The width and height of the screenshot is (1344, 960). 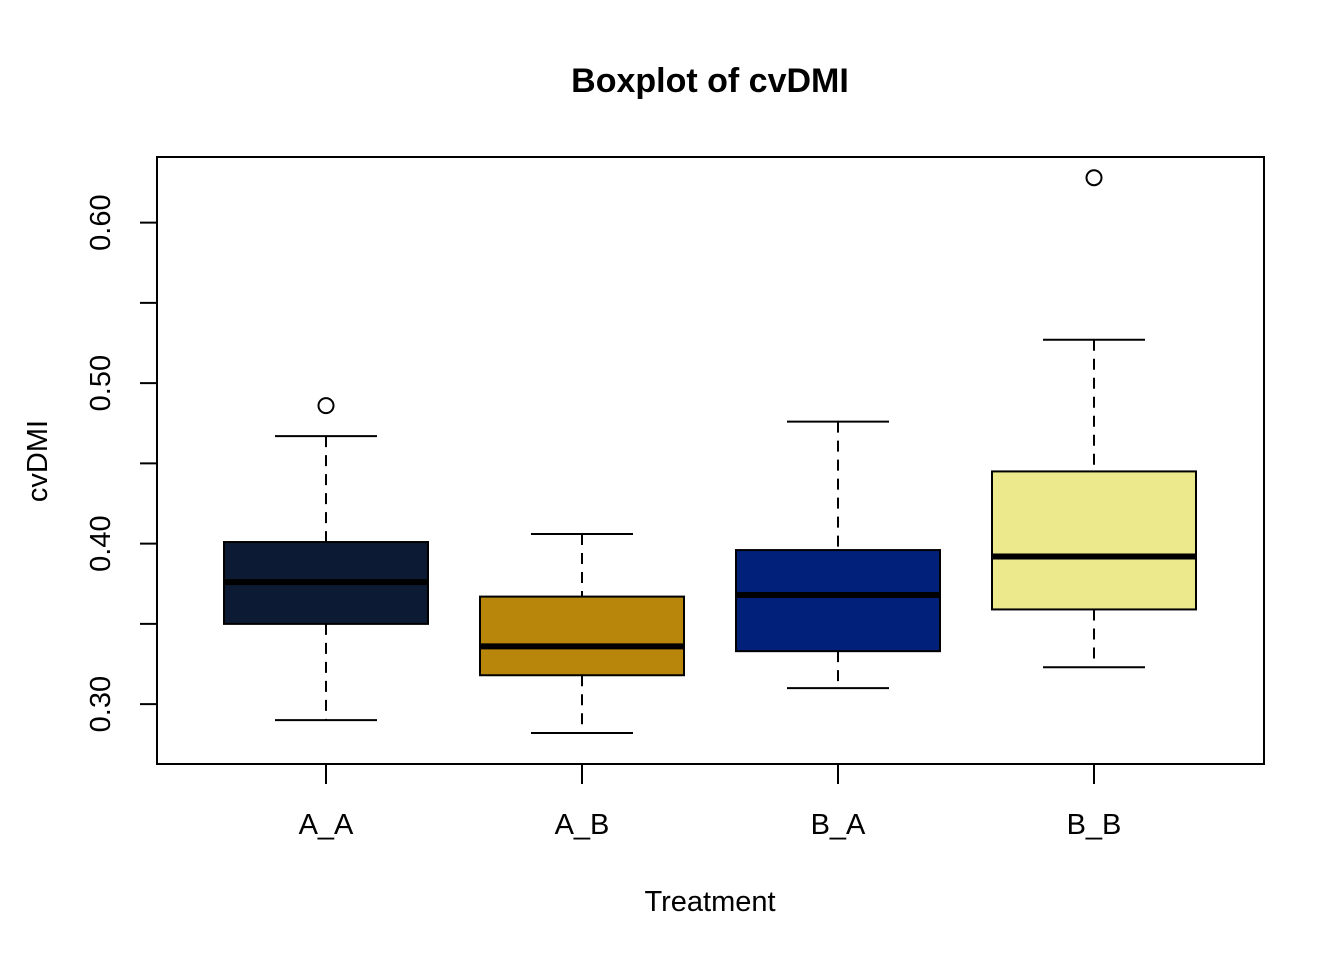 I want to click on y-tick-label: 0.60, so click(x=101, y=222).